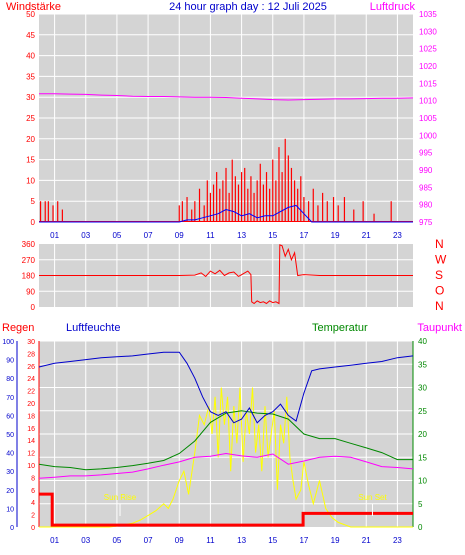 The height and width of the screenshot is (555, 465). Describe the element at coordinates (29, 260) in the screenshot. I see `direction-degree-tick: 270` at that location.